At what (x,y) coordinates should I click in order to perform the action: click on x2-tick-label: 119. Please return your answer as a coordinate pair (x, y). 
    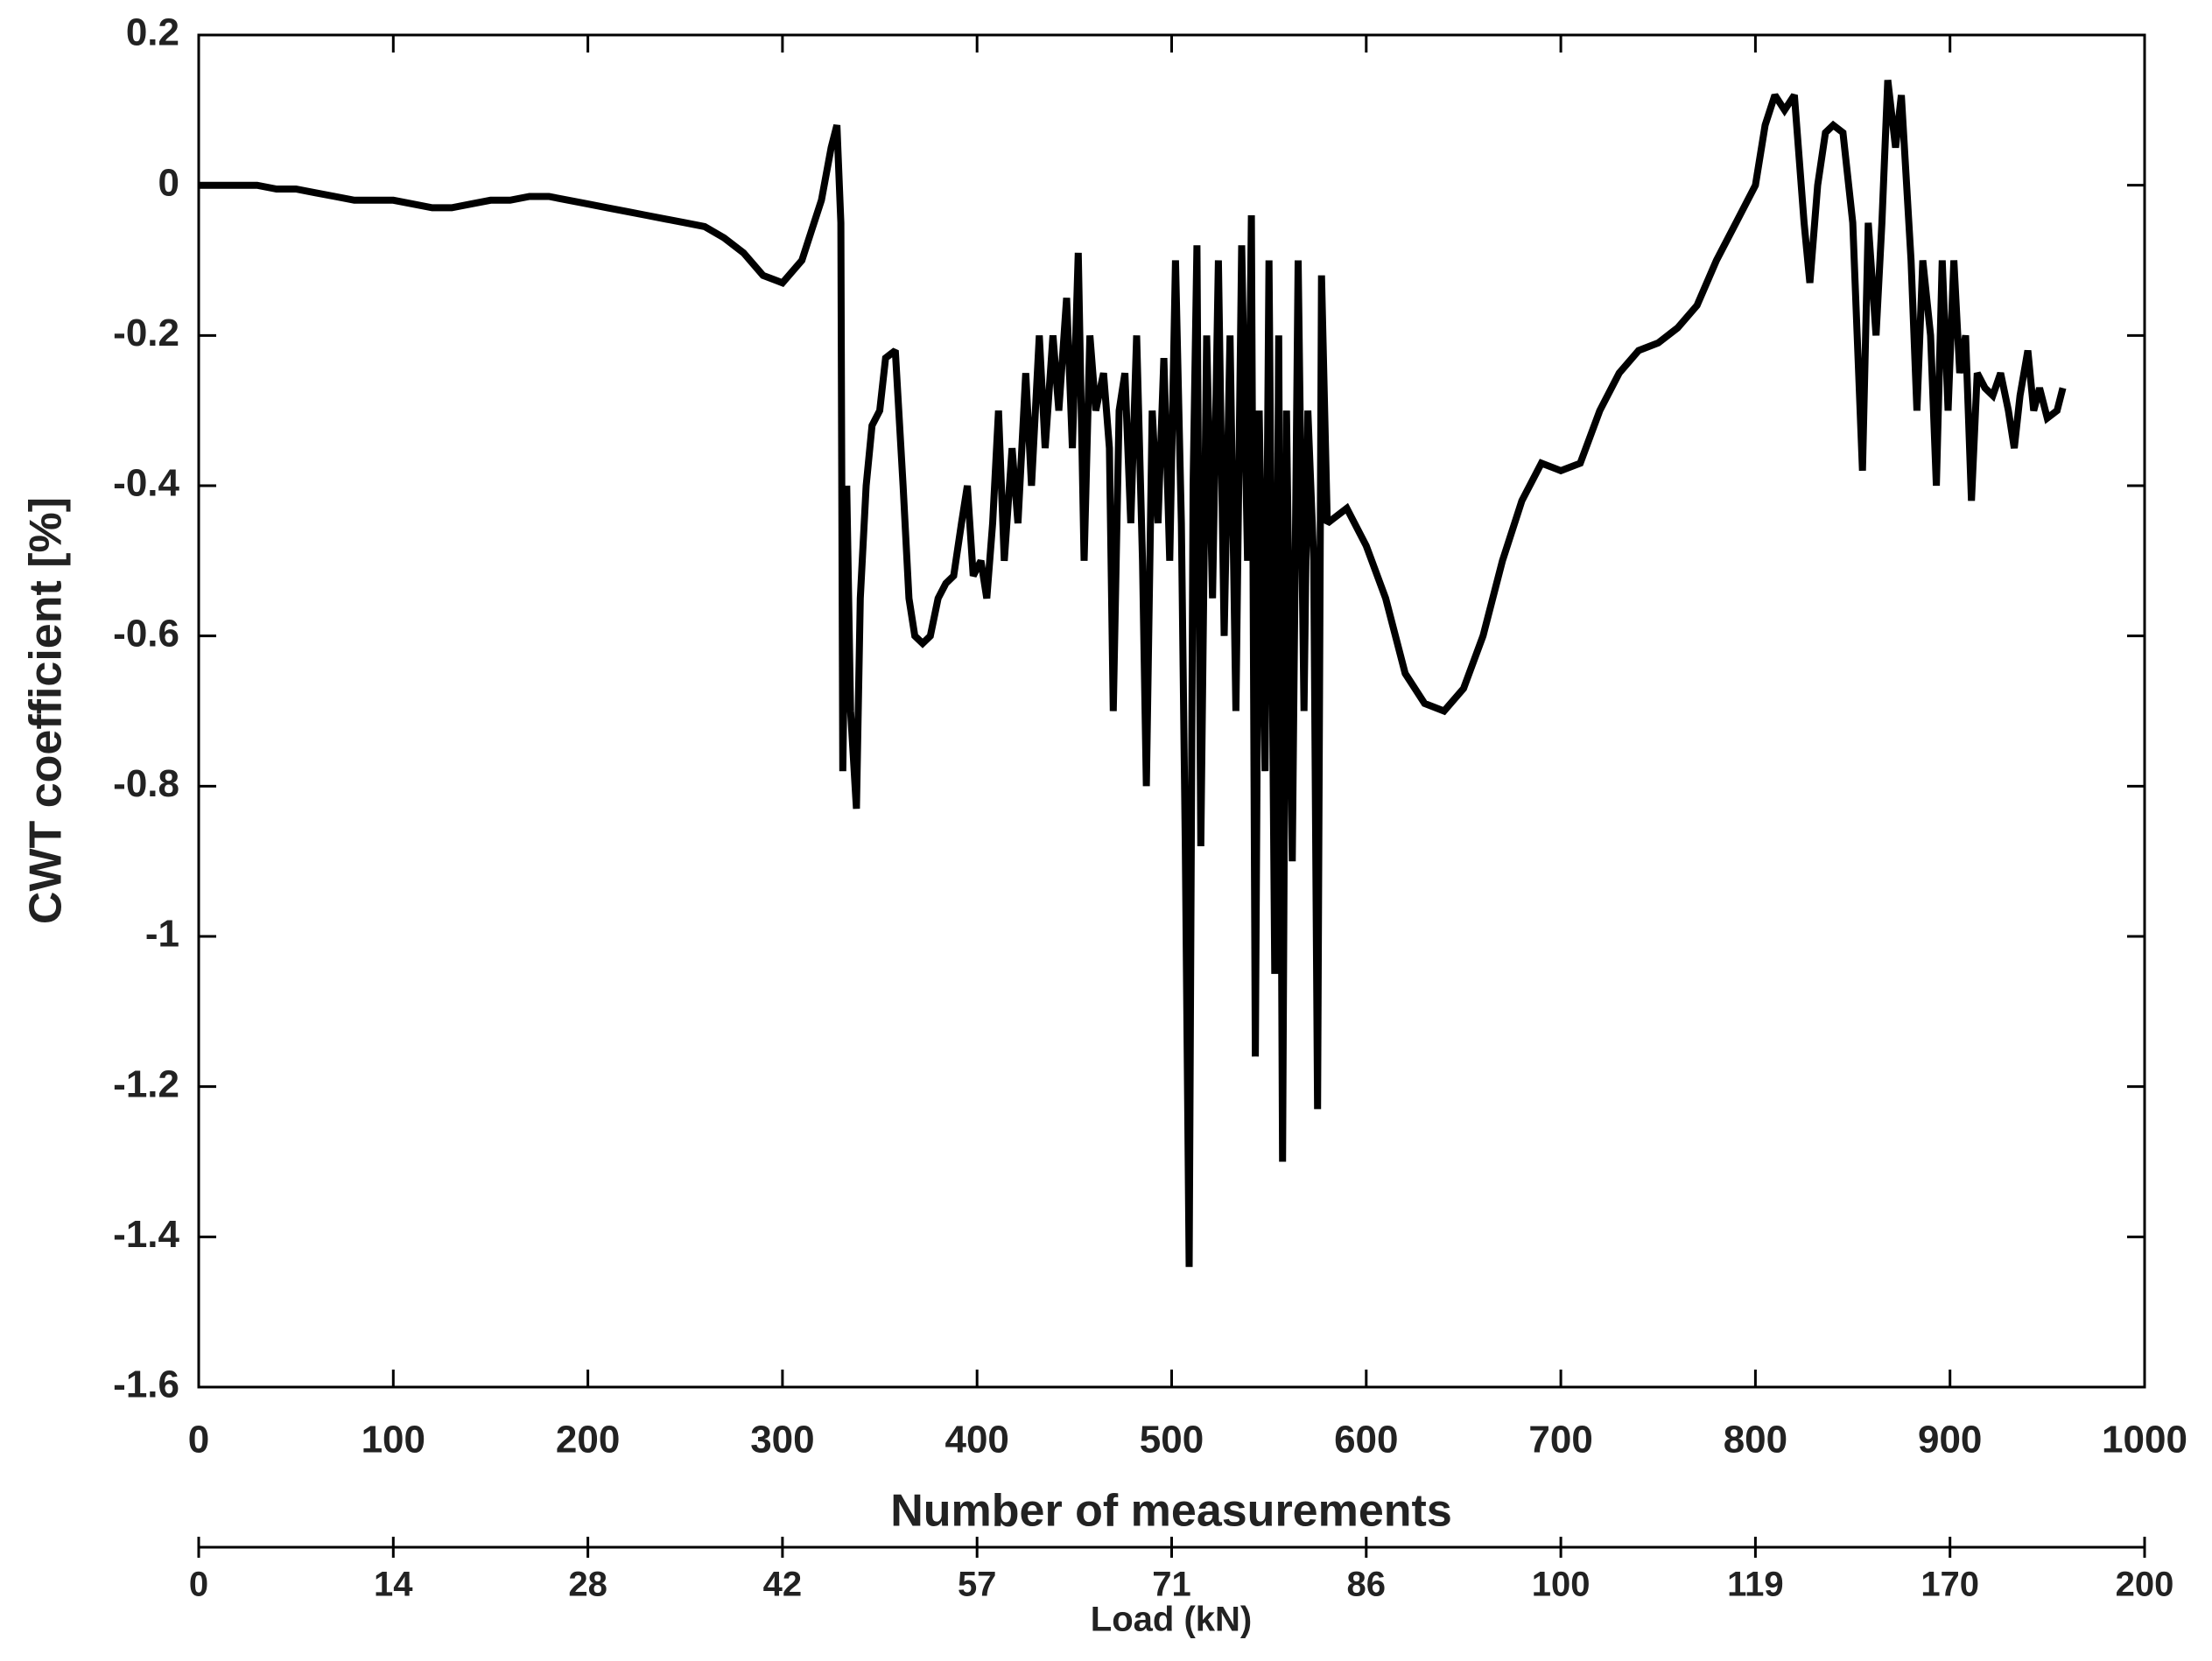
    Looking at the image, I should click on (1756, 1585).